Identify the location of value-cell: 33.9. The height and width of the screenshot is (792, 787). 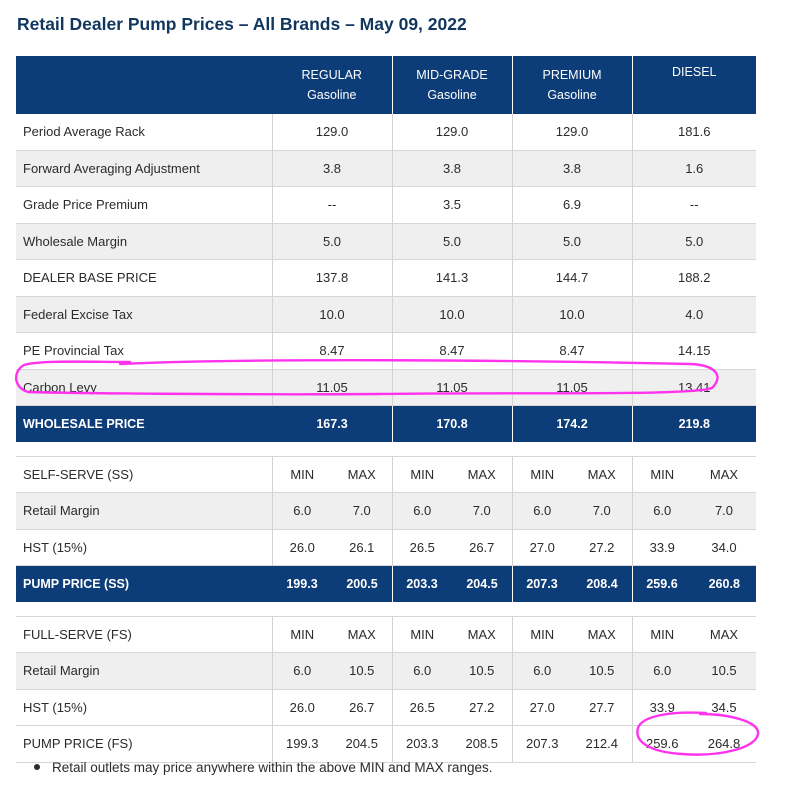
(662, 707).